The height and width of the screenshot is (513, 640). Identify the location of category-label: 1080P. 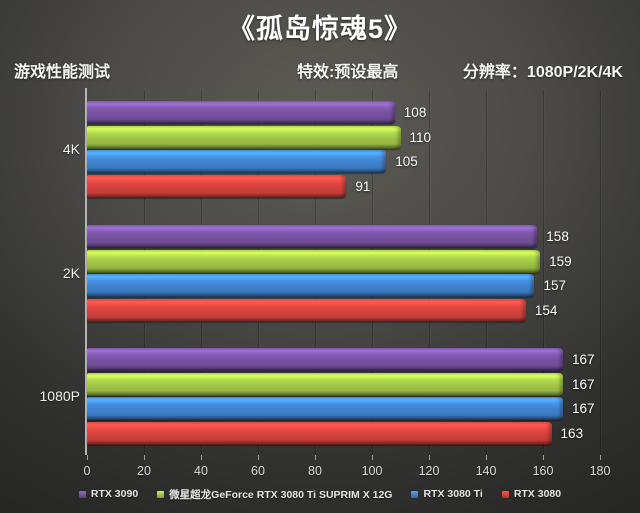
(59, 396).